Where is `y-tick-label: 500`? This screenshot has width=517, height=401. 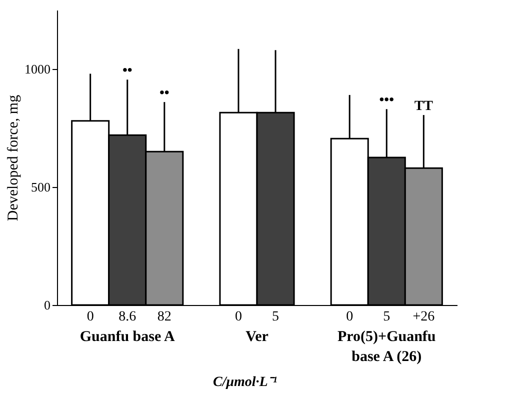
y-tick-label: 500 is located at coordinates (40, 187).